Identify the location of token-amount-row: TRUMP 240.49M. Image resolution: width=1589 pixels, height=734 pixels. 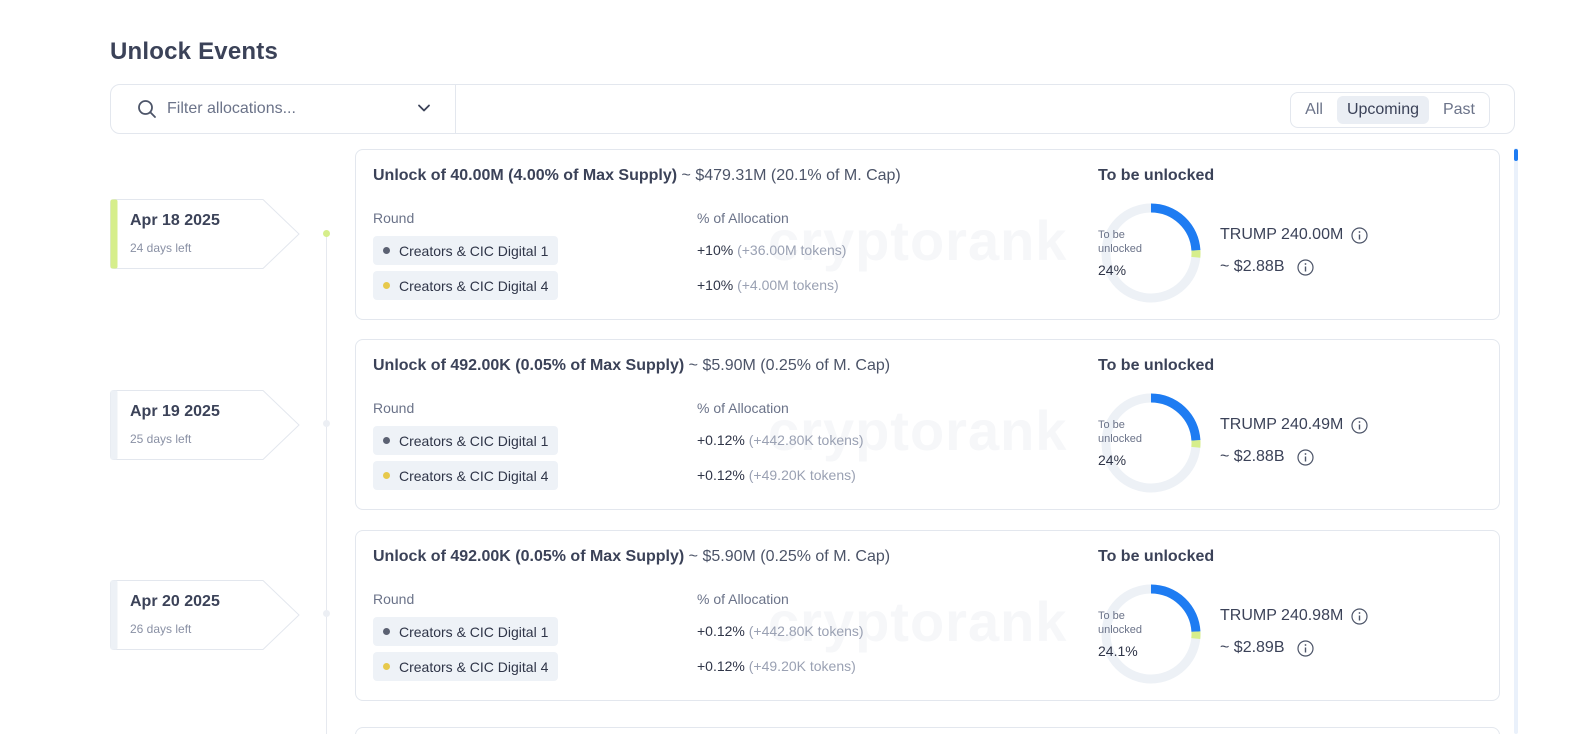
(1294, 425).